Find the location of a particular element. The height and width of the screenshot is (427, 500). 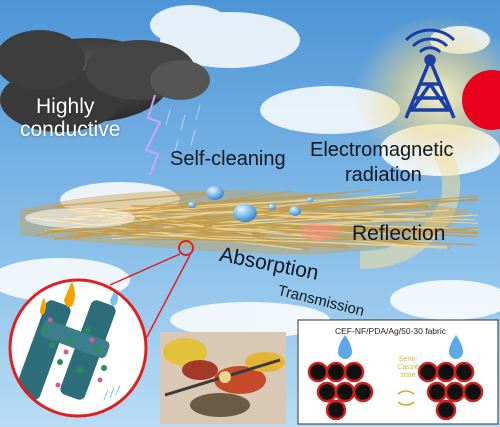

label-fabric-name: CEF-NF/PDA/Ag/50-30 fabric is located at coordinates (391, 331).